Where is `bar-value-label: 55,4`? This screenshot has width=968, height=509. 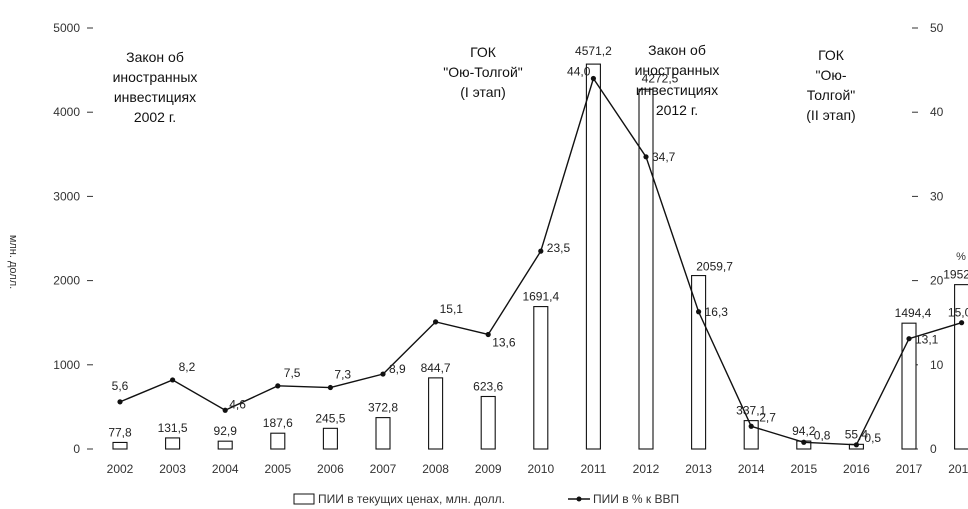 bar-value-label: 55,4 is located at coordinates (857, 434).